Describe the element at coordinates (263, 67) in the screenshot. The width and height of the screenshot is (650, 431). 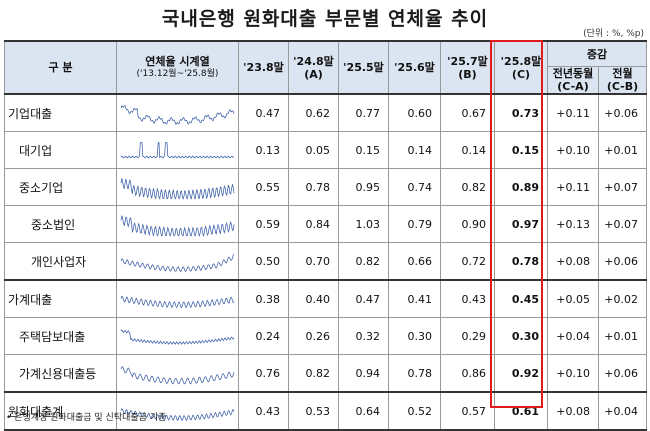
I see `header-col-238: '23.8말` at that location.